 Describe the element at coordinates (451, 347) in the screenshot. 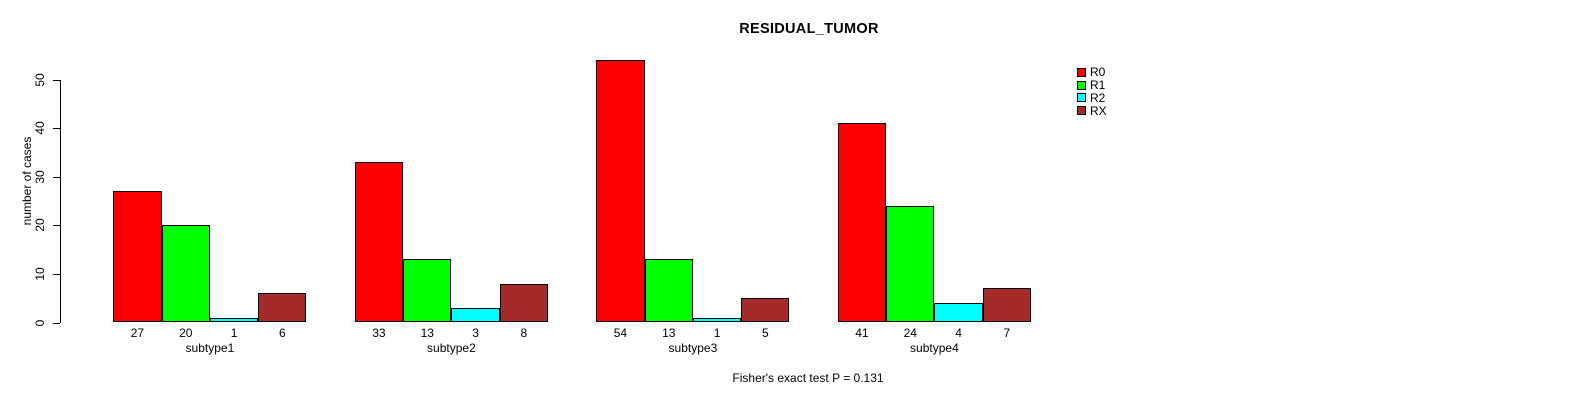

I see `x-category-label: subtype2` at that location.